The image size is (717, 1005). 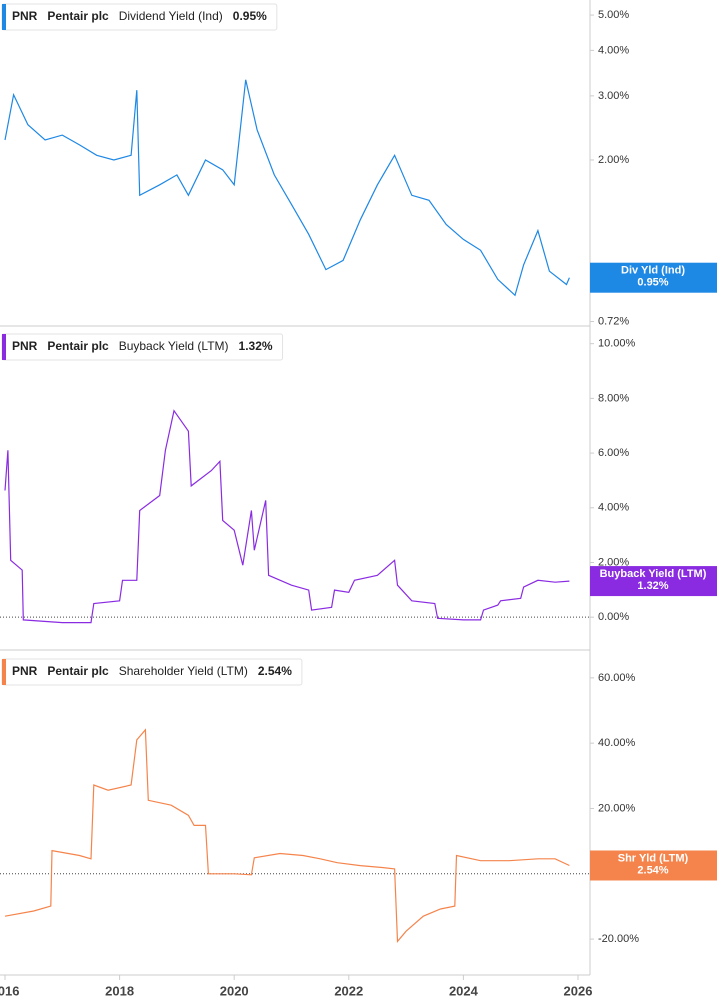 I want to click on y-tick-label: 6.00%, so click(x=613, y=453).